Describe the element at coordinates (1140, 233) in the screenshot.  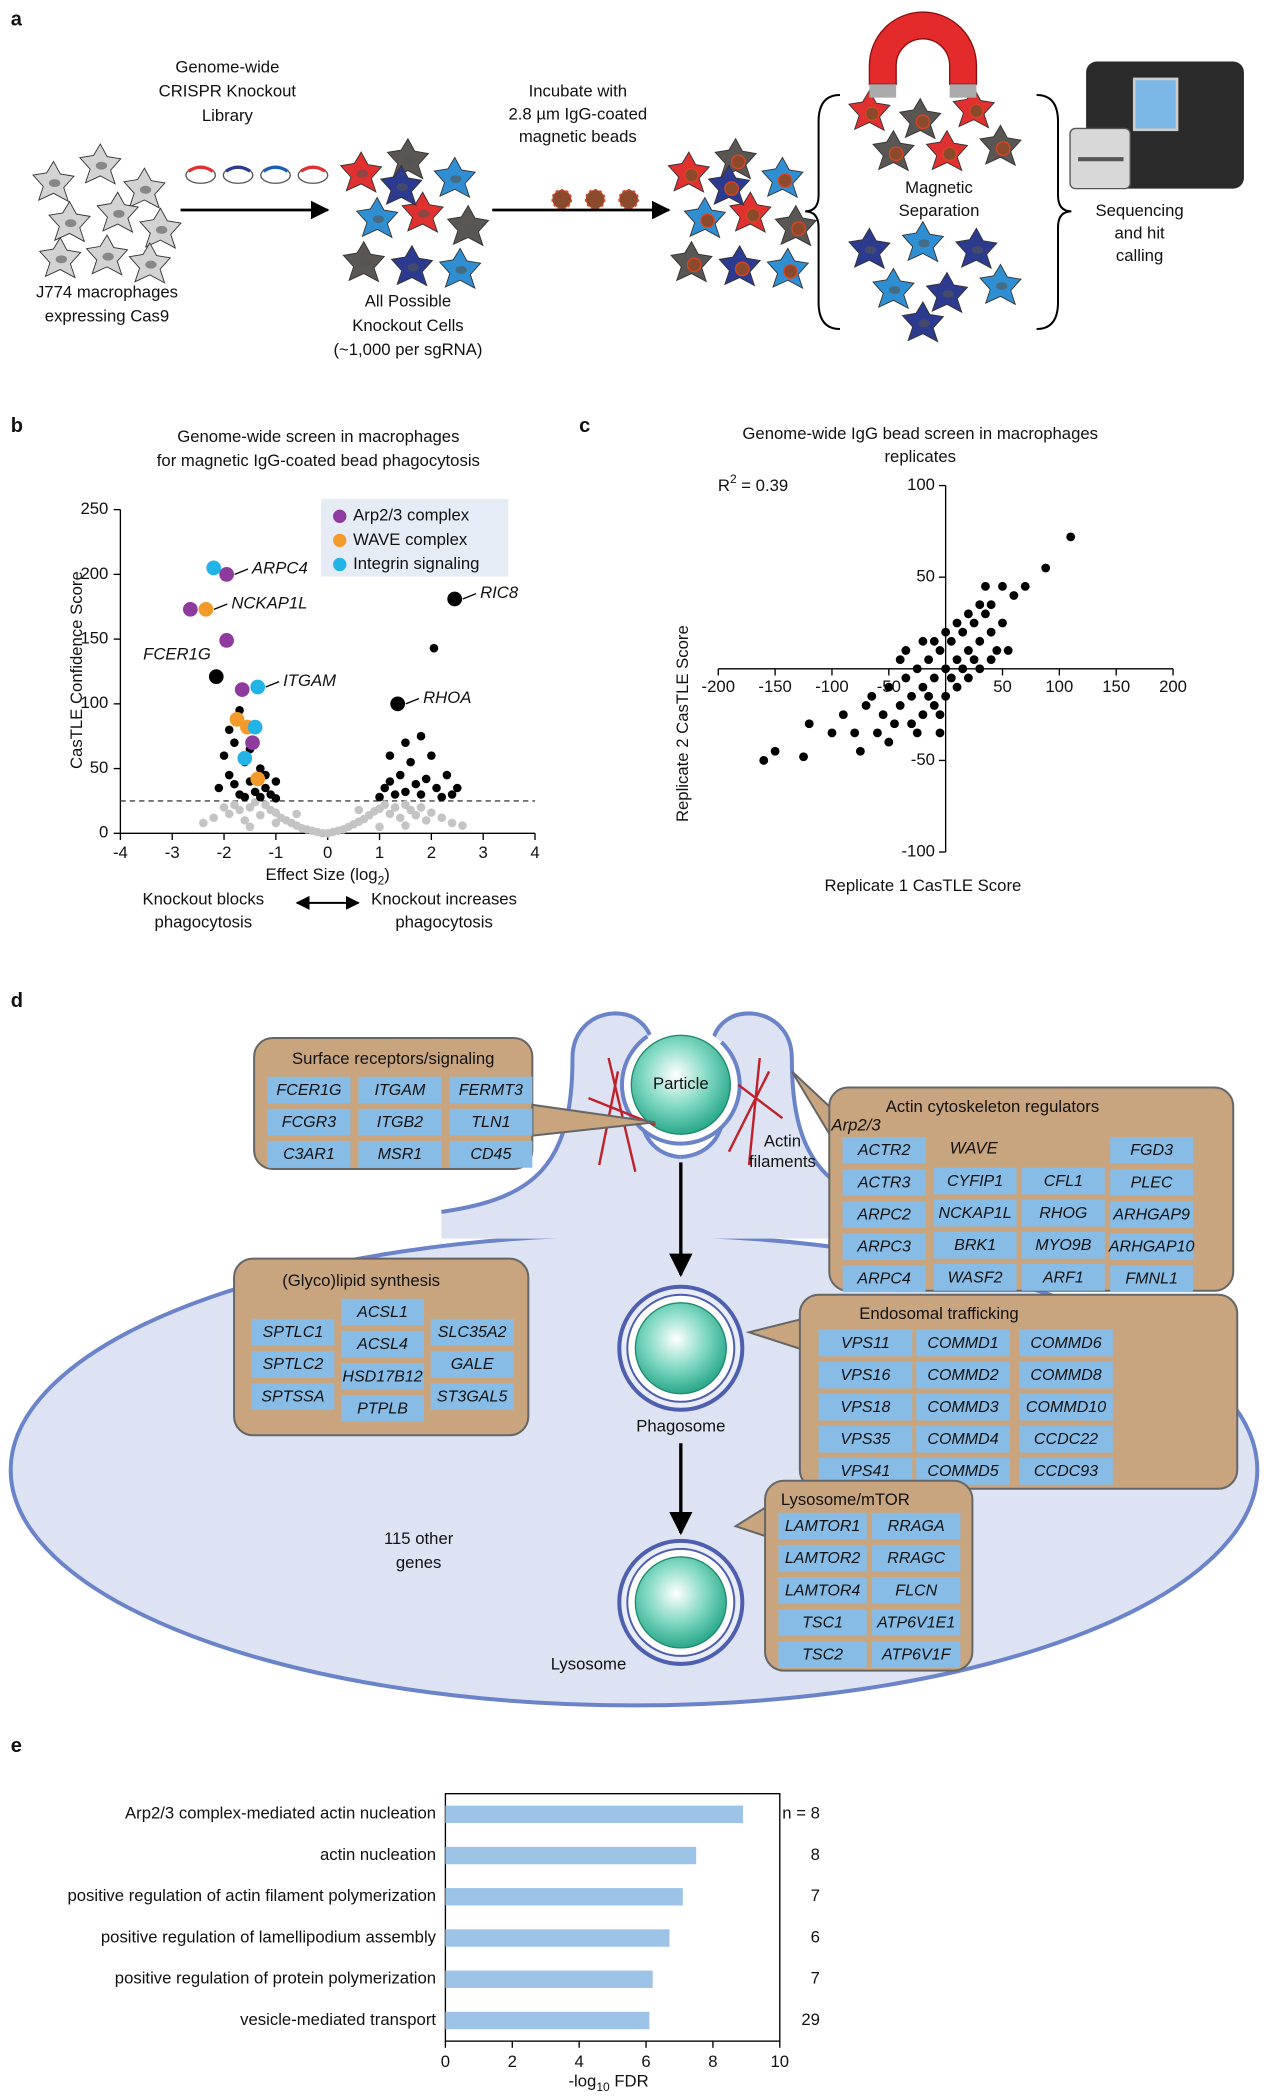
I see `caption: and hit` at that location.